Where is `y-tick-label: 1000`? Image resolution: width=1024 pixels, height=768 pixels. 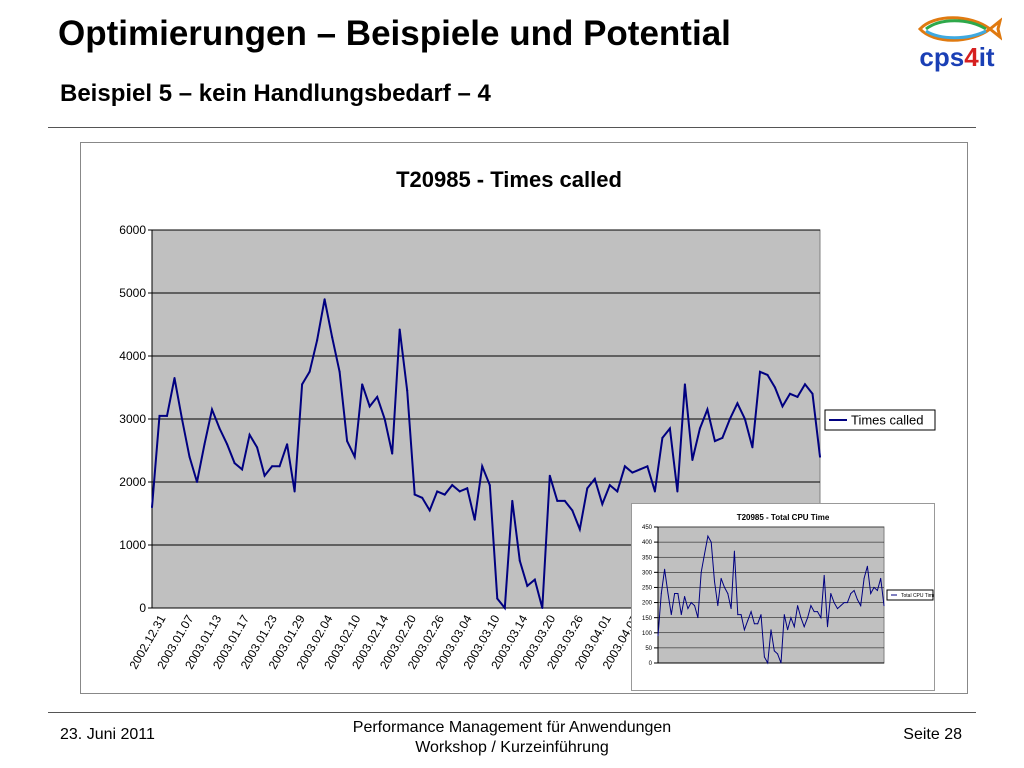
y-tick-label: 1000 is located at coordinates (132, 545).